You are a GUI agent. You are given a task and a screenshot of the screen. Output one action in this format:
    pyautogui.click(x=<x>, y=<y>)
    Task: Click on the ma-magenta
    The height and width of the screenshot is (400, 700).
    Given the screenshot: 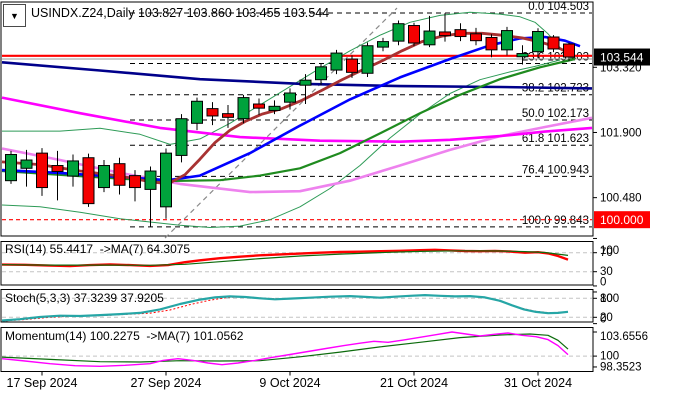 What is the action you would take?
    pyautogui.click(x=297, y=119)
    